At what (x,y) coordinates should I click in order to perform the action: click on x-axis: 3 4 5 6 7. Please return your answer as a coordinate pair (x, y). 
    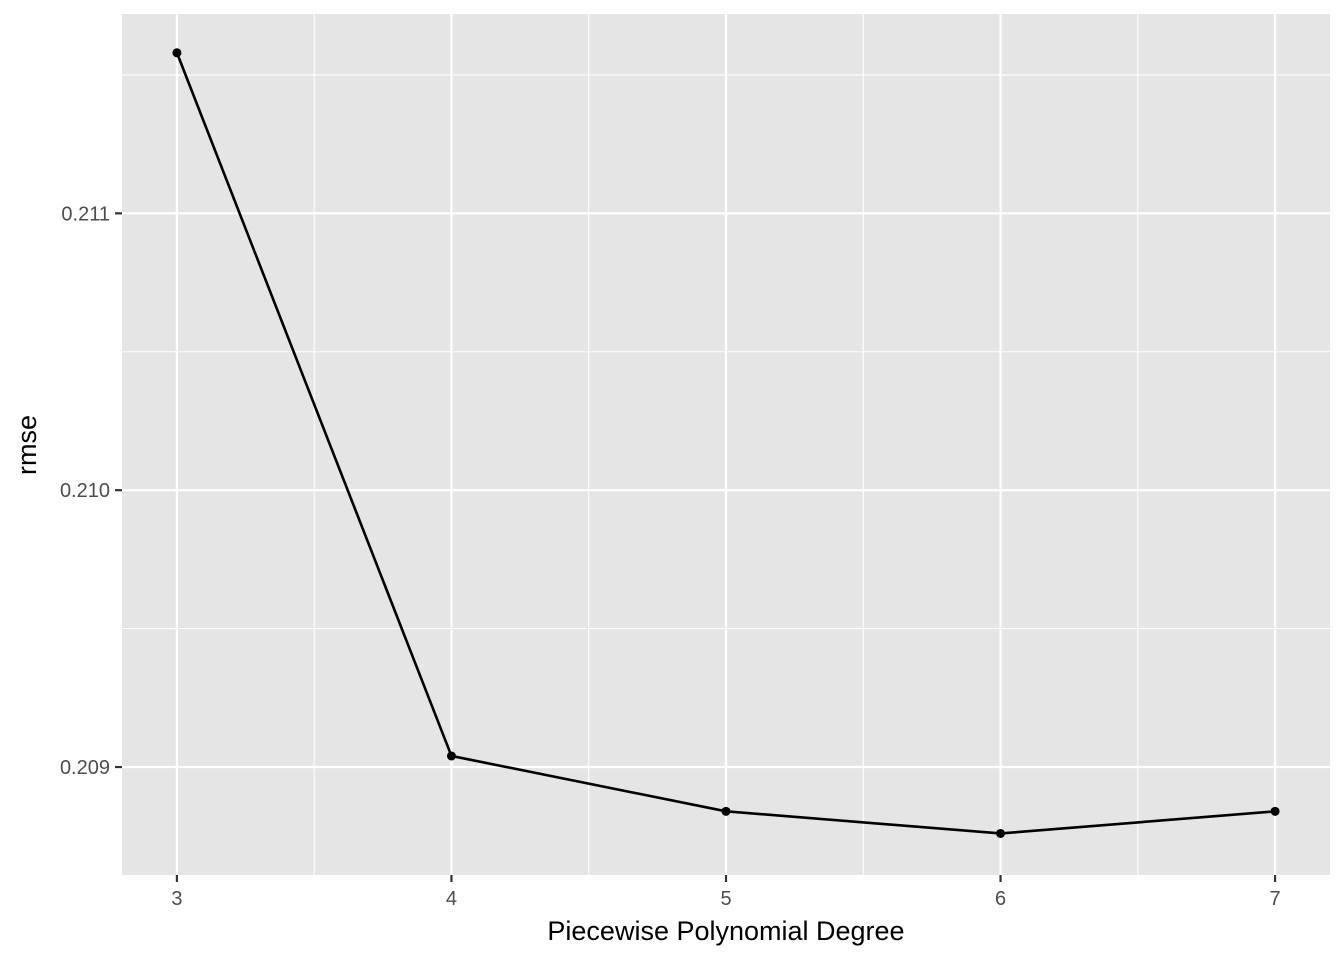
    Looking at the image, I should click on (726, 892).